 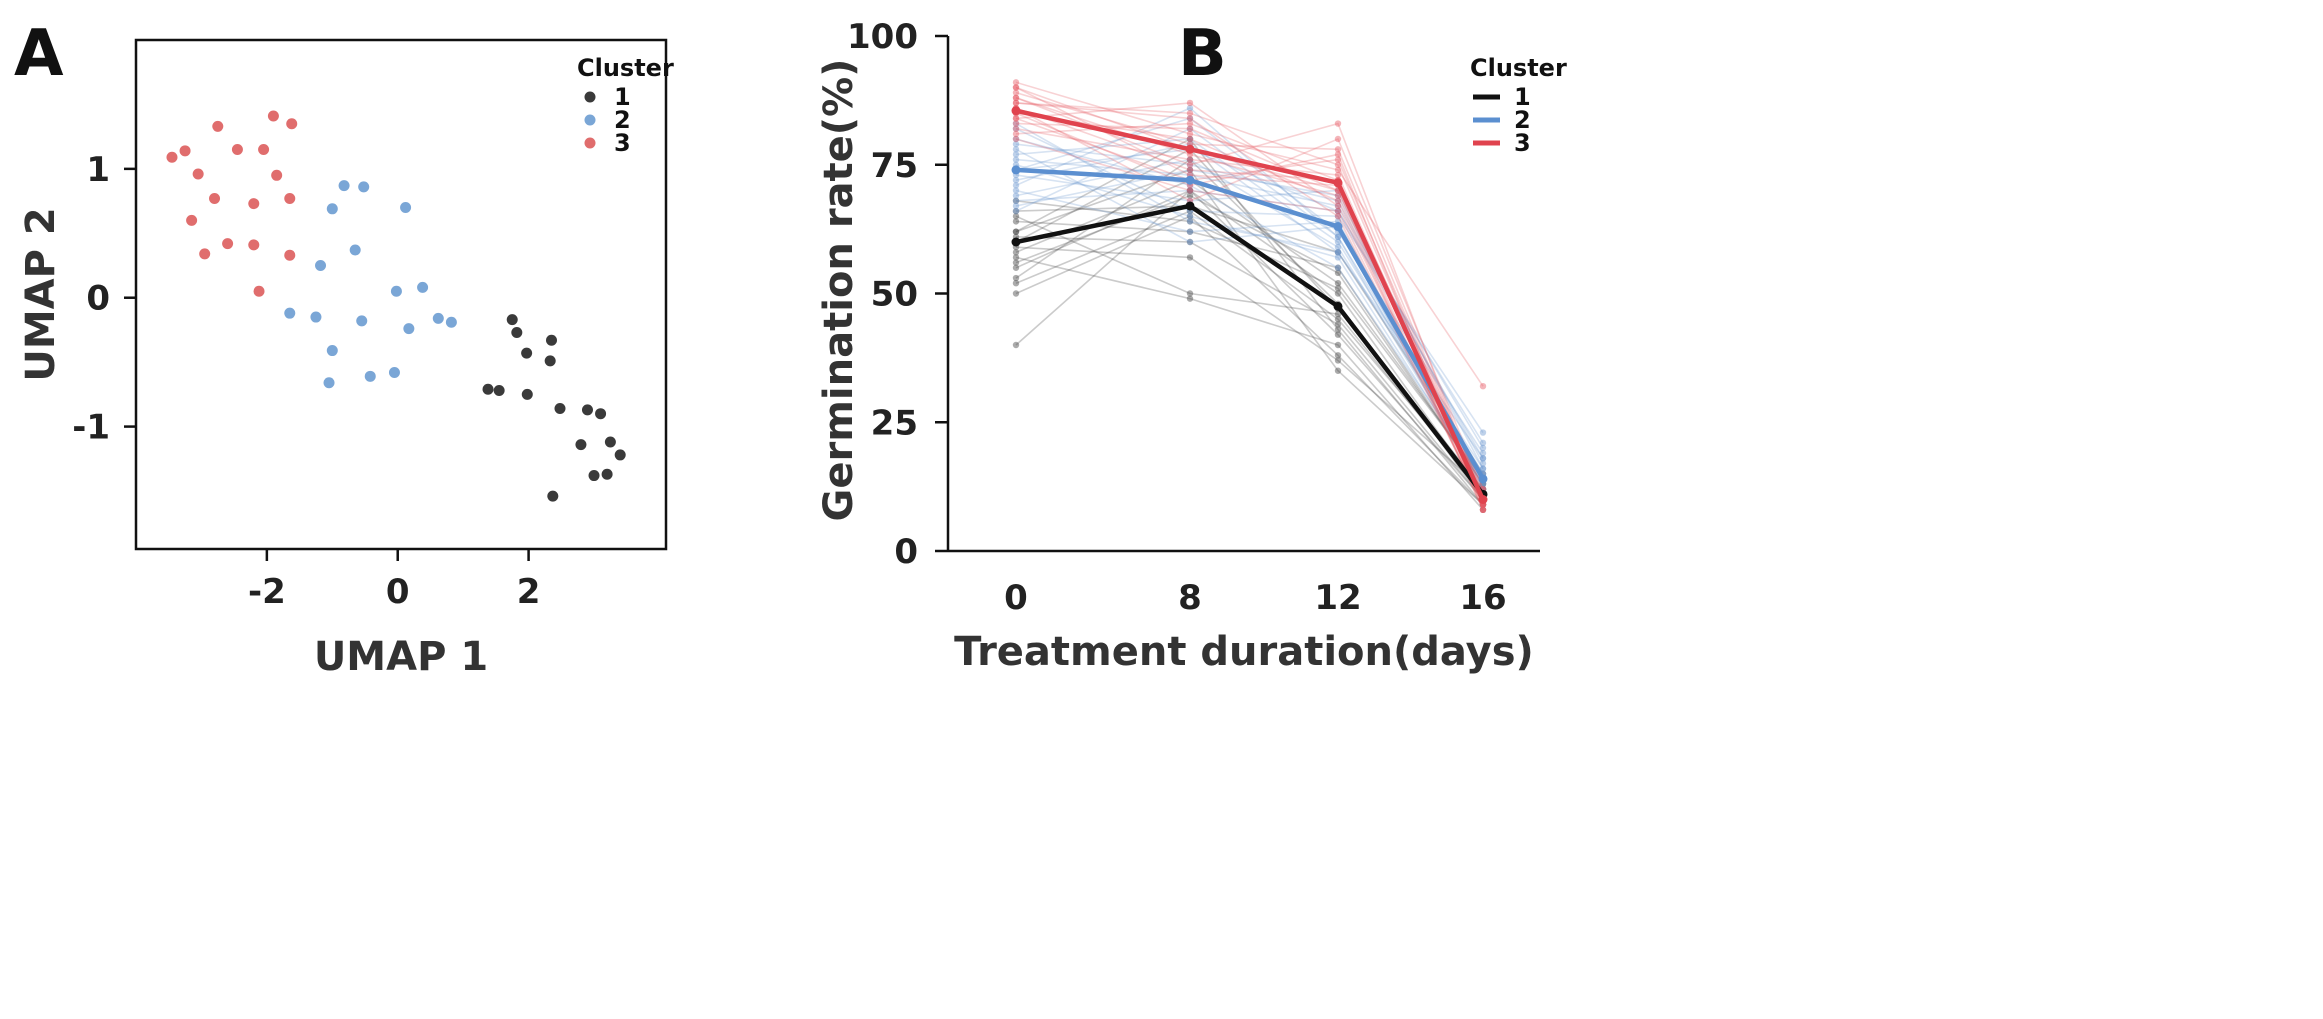 I want to click on legend-label: 1, so click(x=622, y=97).